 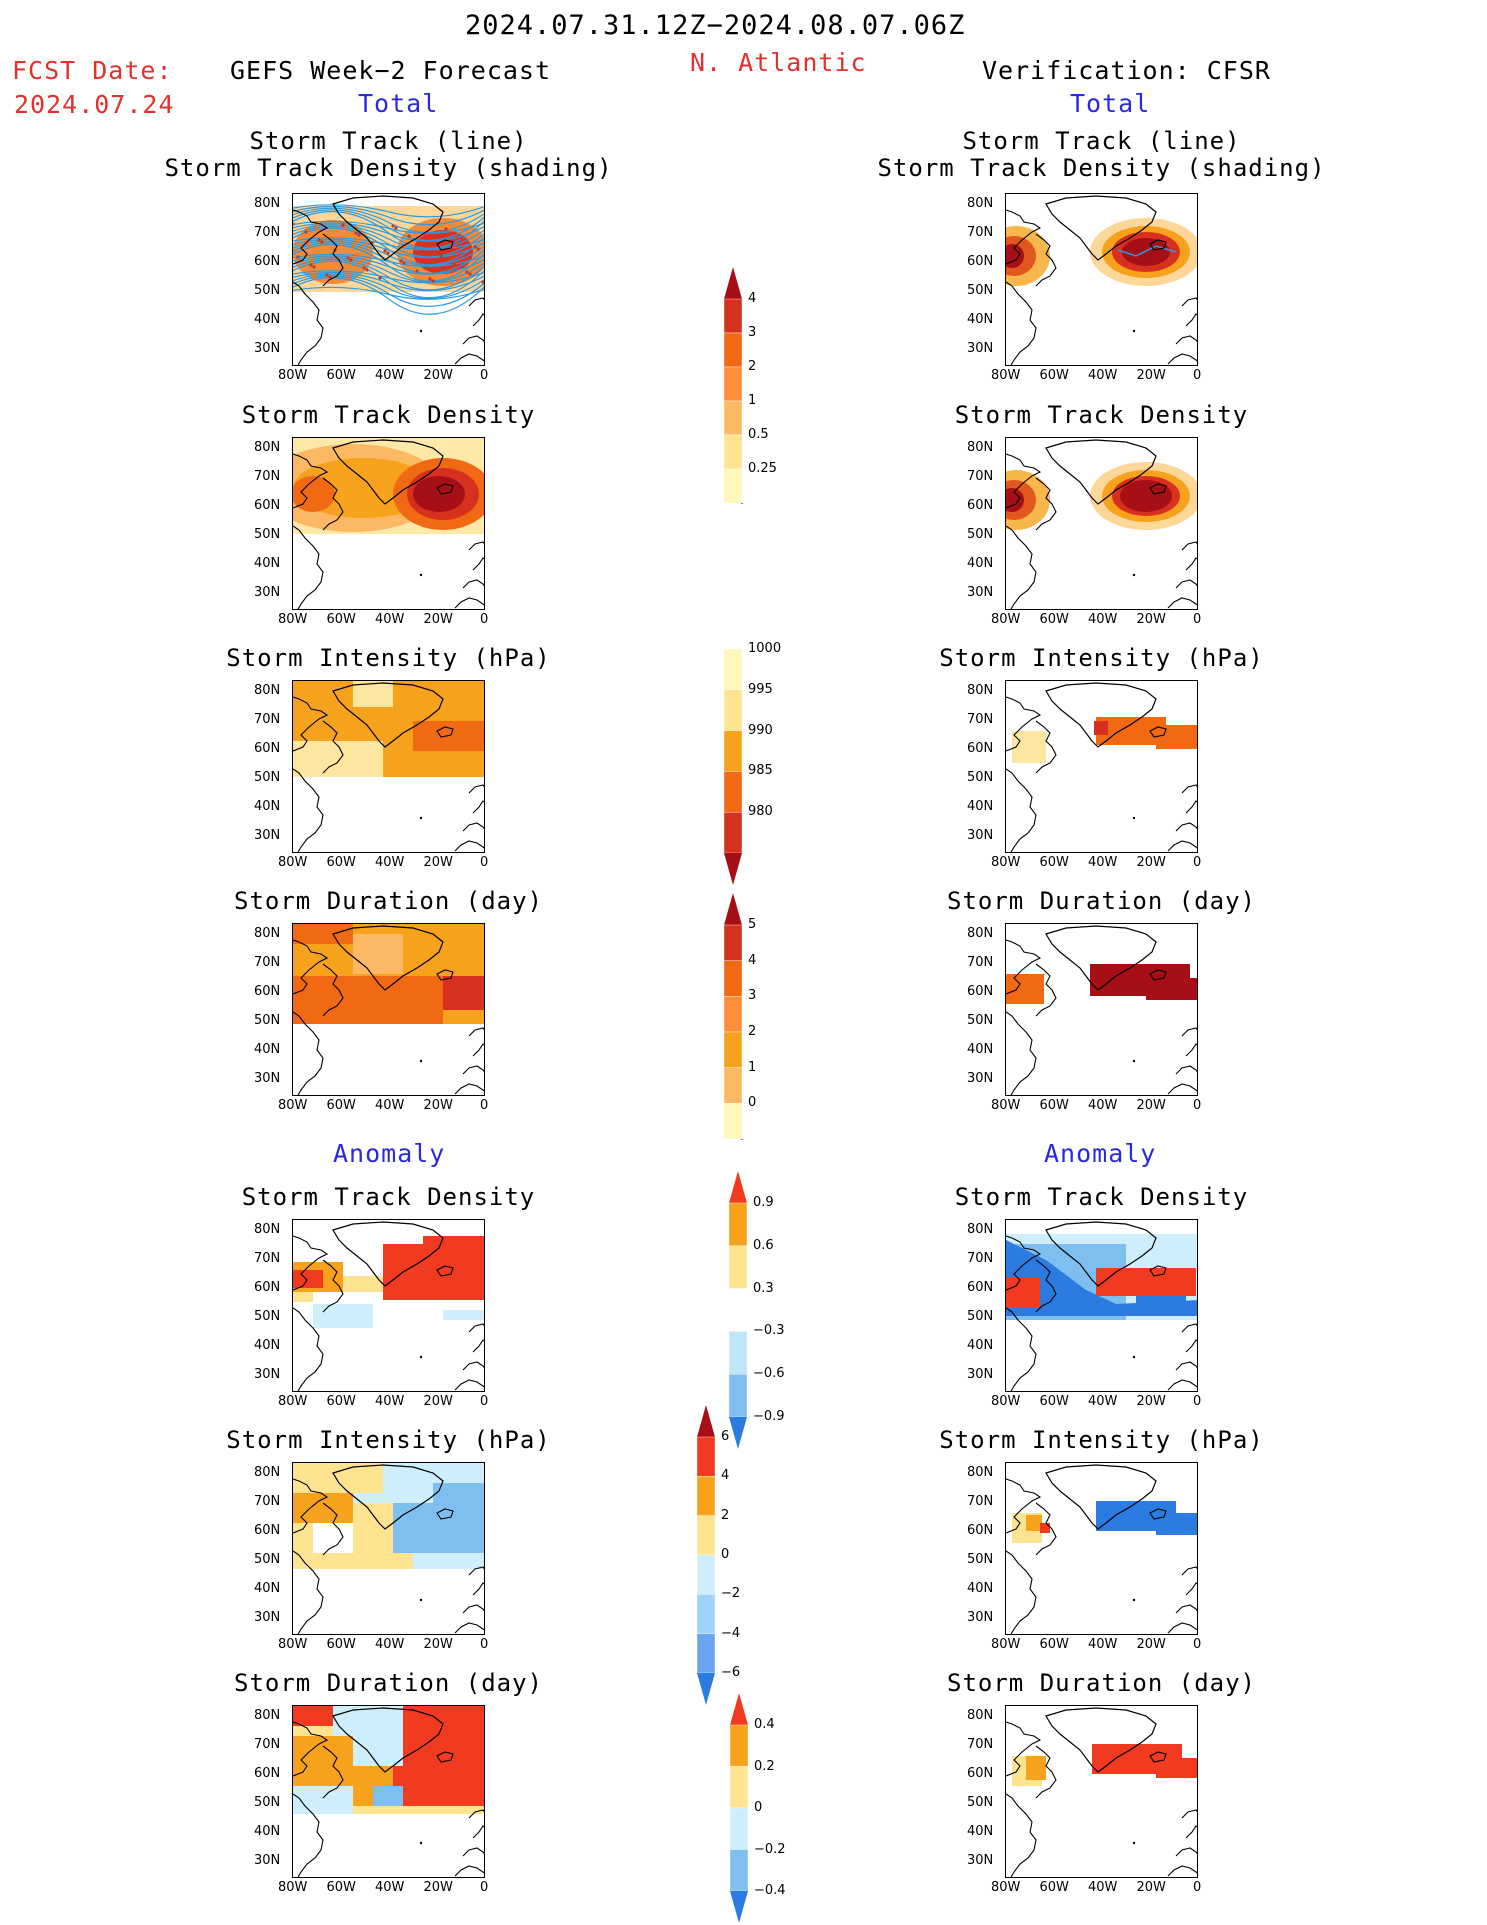 I want to click on colorbar-label: −0.3, so click(x=769, y=1331).